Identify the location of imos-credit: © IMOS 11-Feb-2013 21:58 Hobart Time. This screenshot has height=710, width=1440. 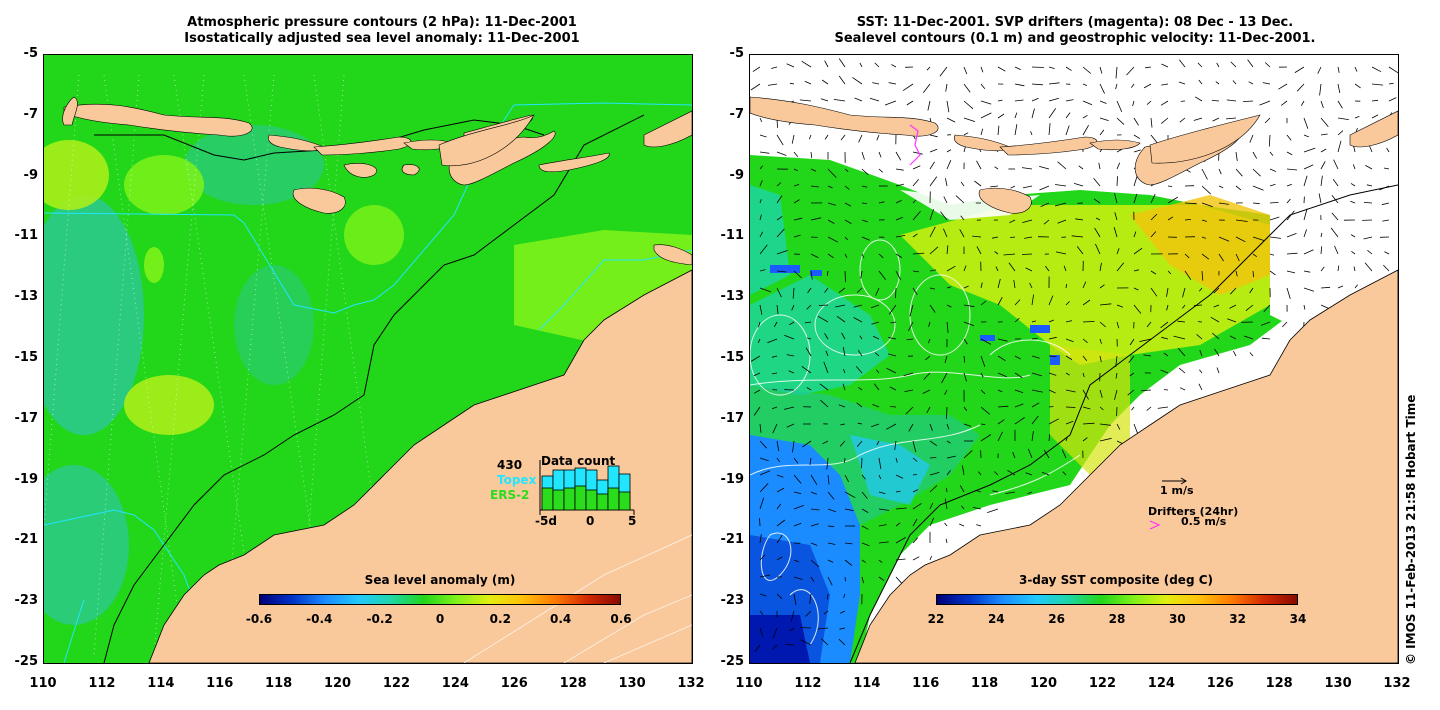
(1411, 529).